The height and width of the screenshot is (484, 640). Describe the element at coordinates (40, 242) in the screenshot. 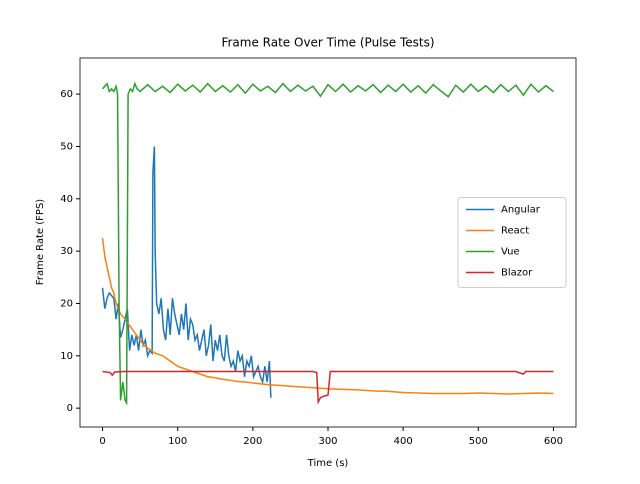

I see `y-axis-label: Frame Rate (FPS)` at that location.